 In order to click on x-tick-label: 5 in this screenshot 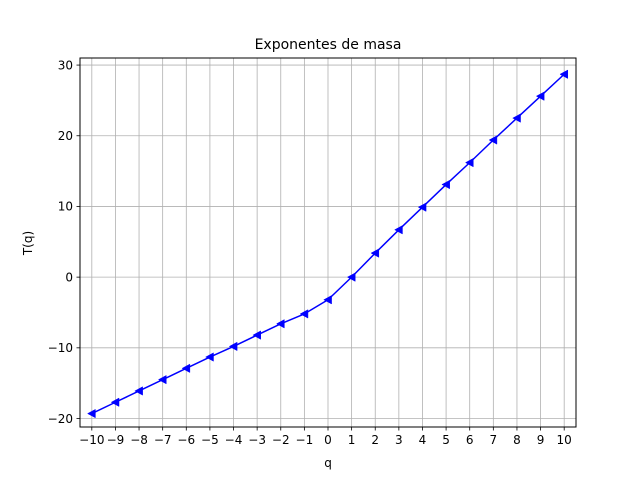, I will do `click(446, 440)`.